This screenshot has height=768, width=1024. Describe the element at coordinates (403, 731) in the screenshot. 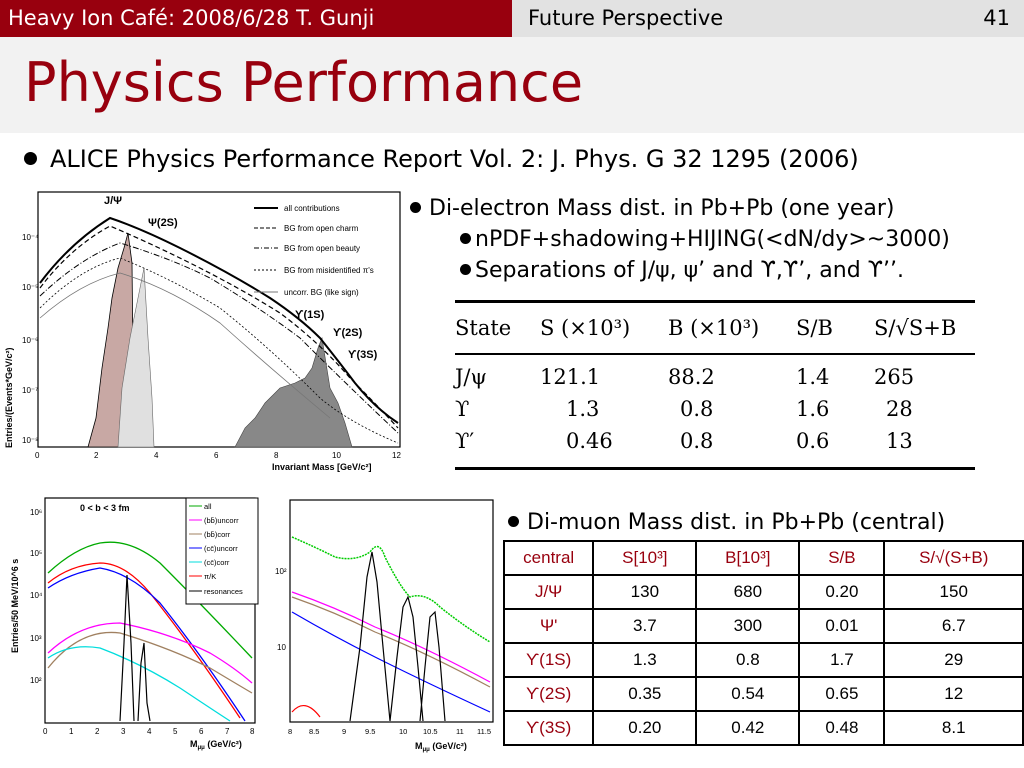

I see `xtick: 10` at that location.